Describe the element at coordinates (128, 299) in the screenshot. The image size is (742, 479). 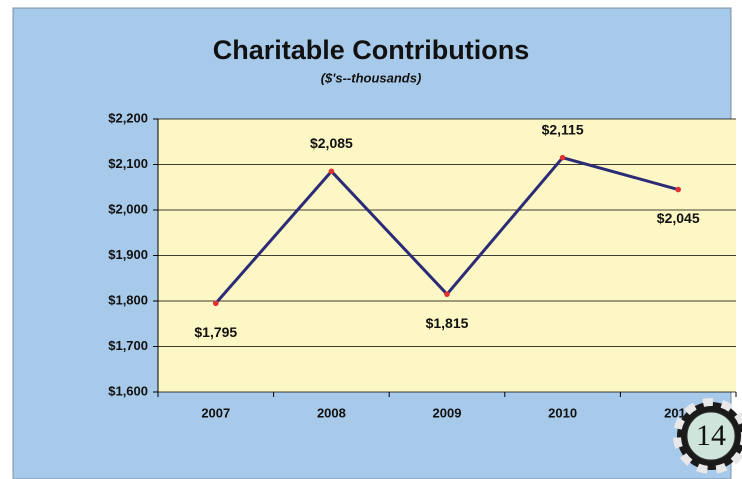
I see `y-tick-label: $1,800` at that location.